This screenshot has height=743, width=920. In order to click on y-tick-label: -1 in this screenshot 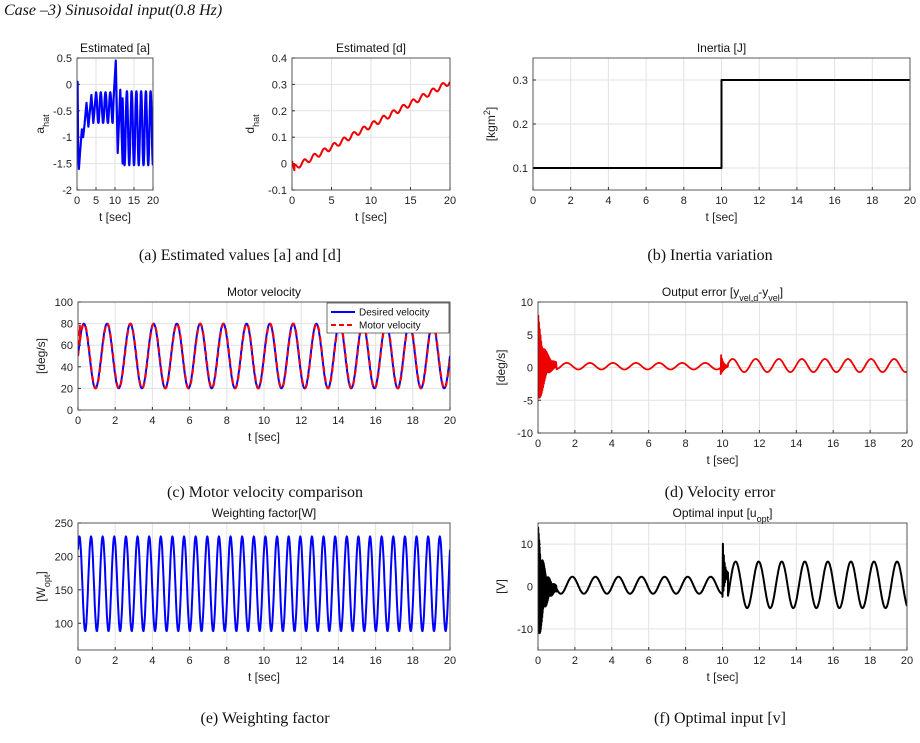, I will do `click(67, 138)`.